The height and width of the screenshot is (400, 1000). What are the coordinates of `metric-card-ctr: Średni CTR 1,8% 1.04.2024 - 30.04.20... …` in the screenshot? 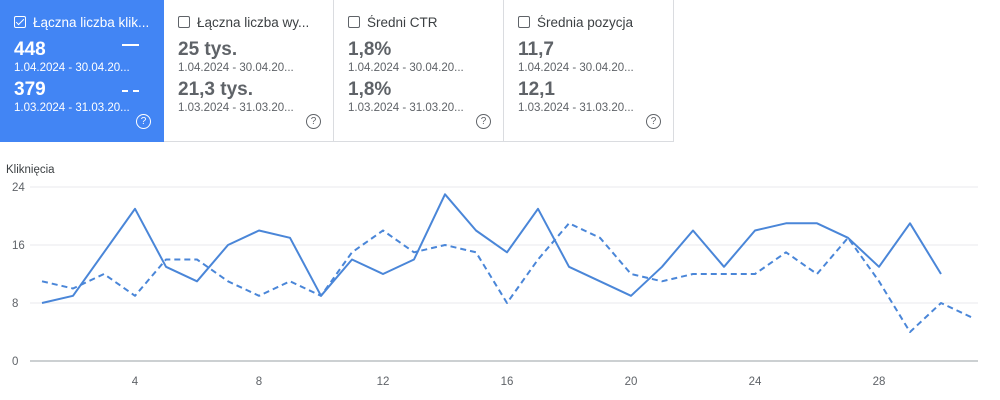 It's located at (419, 71).